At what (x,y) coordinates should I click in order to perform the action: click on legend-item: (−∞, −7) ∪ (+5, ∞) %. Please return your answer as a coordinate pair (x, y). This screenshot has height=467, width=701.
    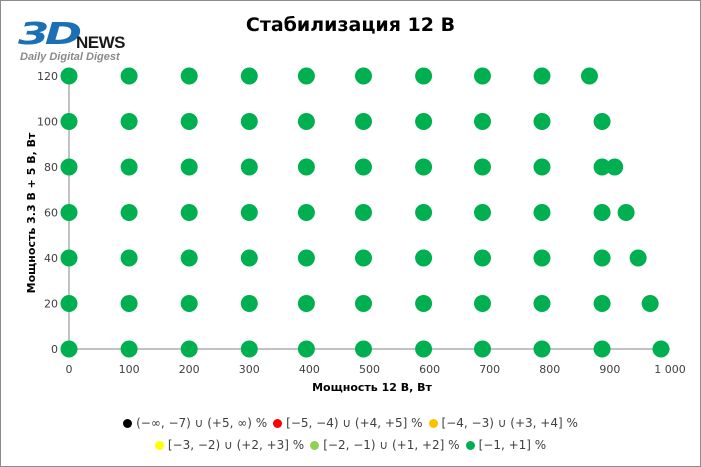
    Looking at the image, I should click on (195, 423).